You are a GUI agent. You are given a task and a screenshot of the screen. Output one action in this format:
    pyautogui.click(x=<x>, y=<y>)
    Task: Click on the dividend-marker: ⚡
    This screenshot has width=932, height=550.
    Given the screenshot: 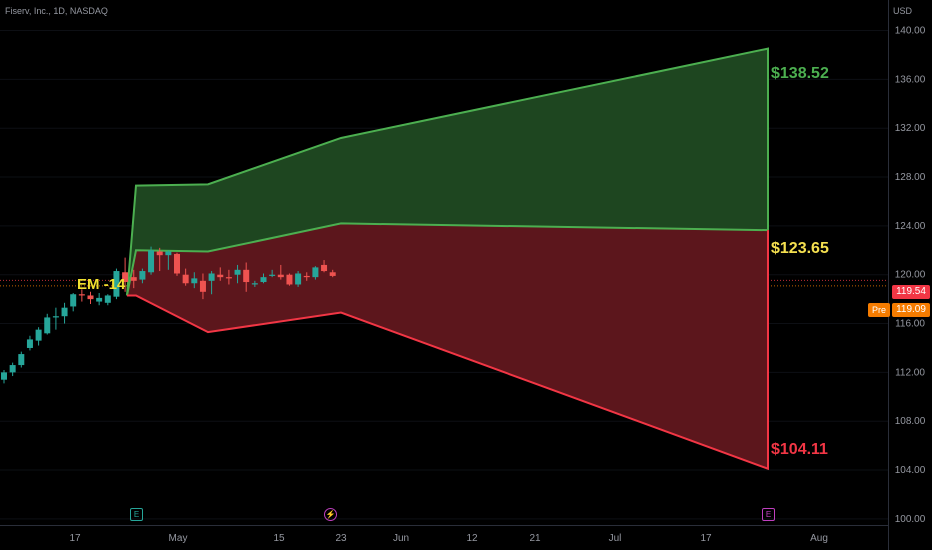 What is the action you would take?
    pyautogui.click(x=330, y=514)
    